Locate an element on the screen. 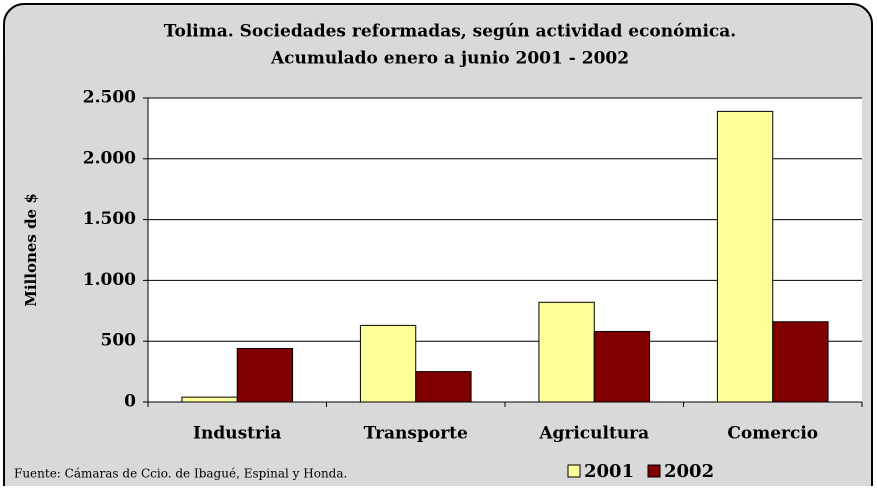 This screenshot has height=490, width=877. x-tick-label: Comercio is located at coordinates (772, 434).